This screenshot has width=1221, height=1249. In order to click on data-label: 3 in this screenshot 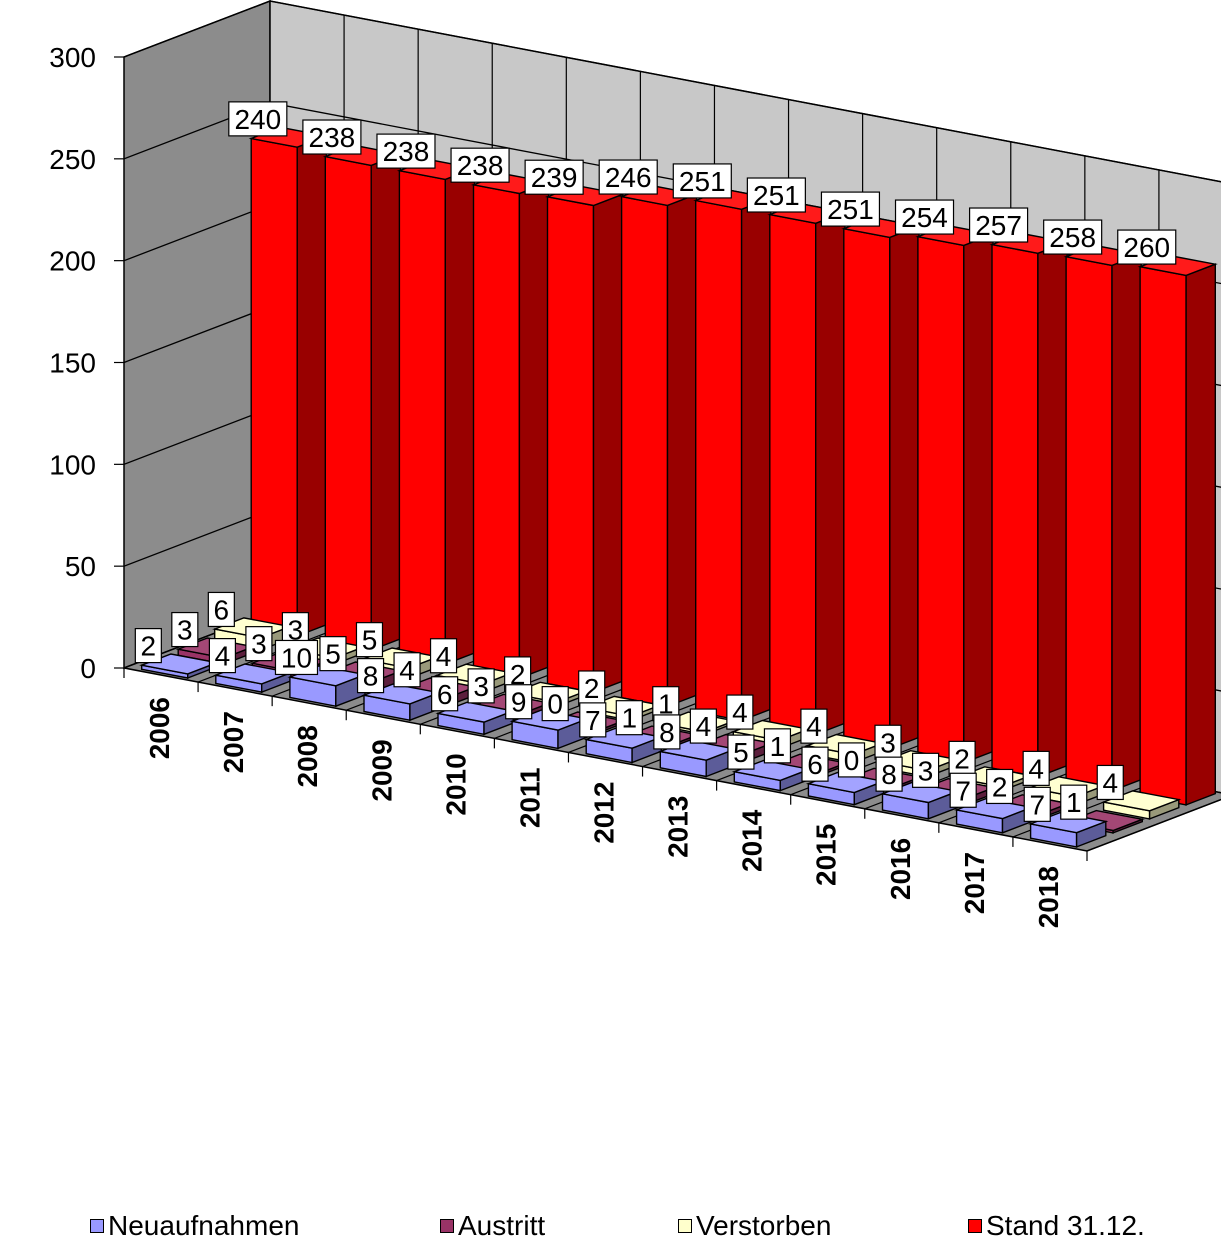, I will do `click(259, 644)`.